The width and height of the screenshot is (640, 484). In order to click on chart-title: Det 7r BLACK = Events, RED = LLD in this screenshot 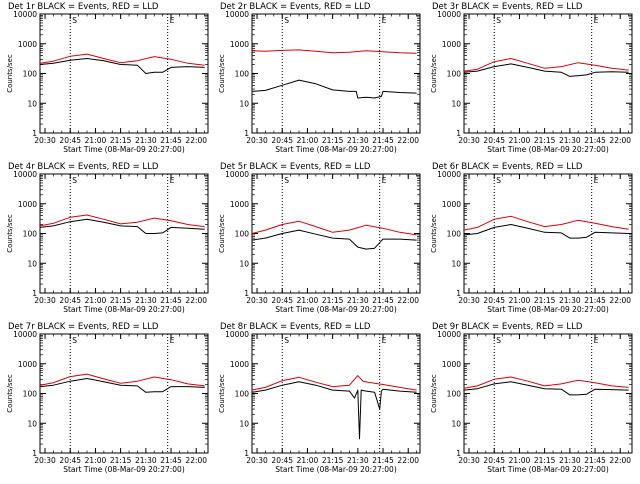, I will do `click(83, 327)`.